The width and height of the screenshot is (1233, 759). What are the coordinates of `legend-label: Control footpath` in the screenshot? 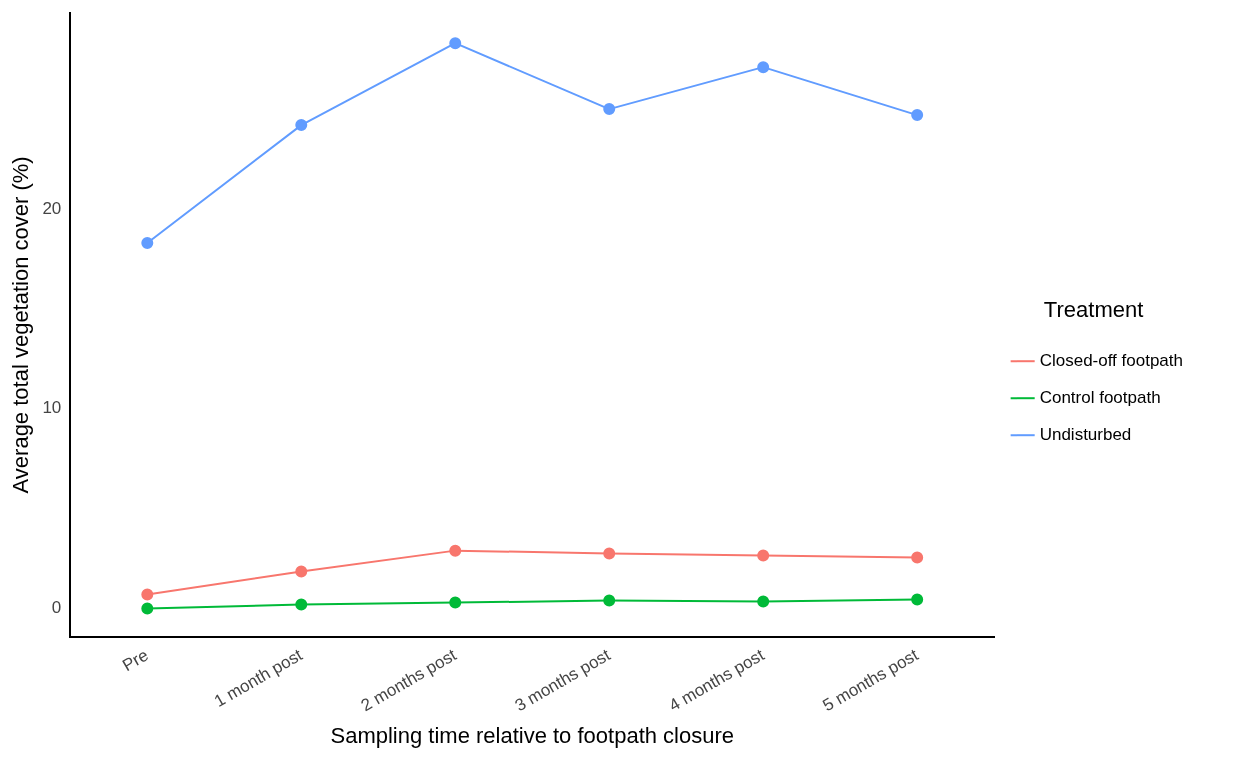 It's located at (1100, 397).